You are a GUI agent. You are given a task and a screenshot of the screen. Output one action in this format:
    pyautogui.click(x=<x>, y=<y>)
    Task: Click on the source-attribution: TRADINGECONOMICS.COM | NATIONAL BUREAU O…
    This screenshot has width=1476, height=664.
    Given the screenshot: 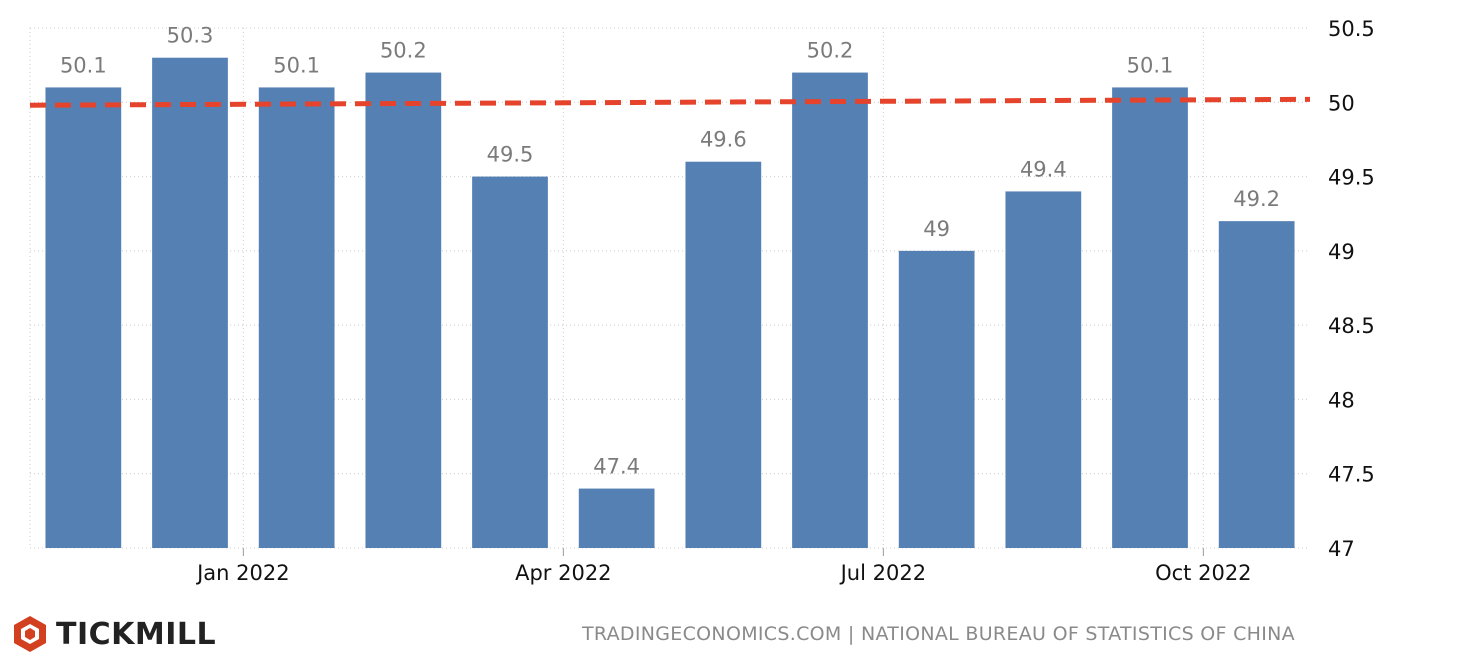 What is the action you would take?
    pyautogui.click(x=938, y=634)
    